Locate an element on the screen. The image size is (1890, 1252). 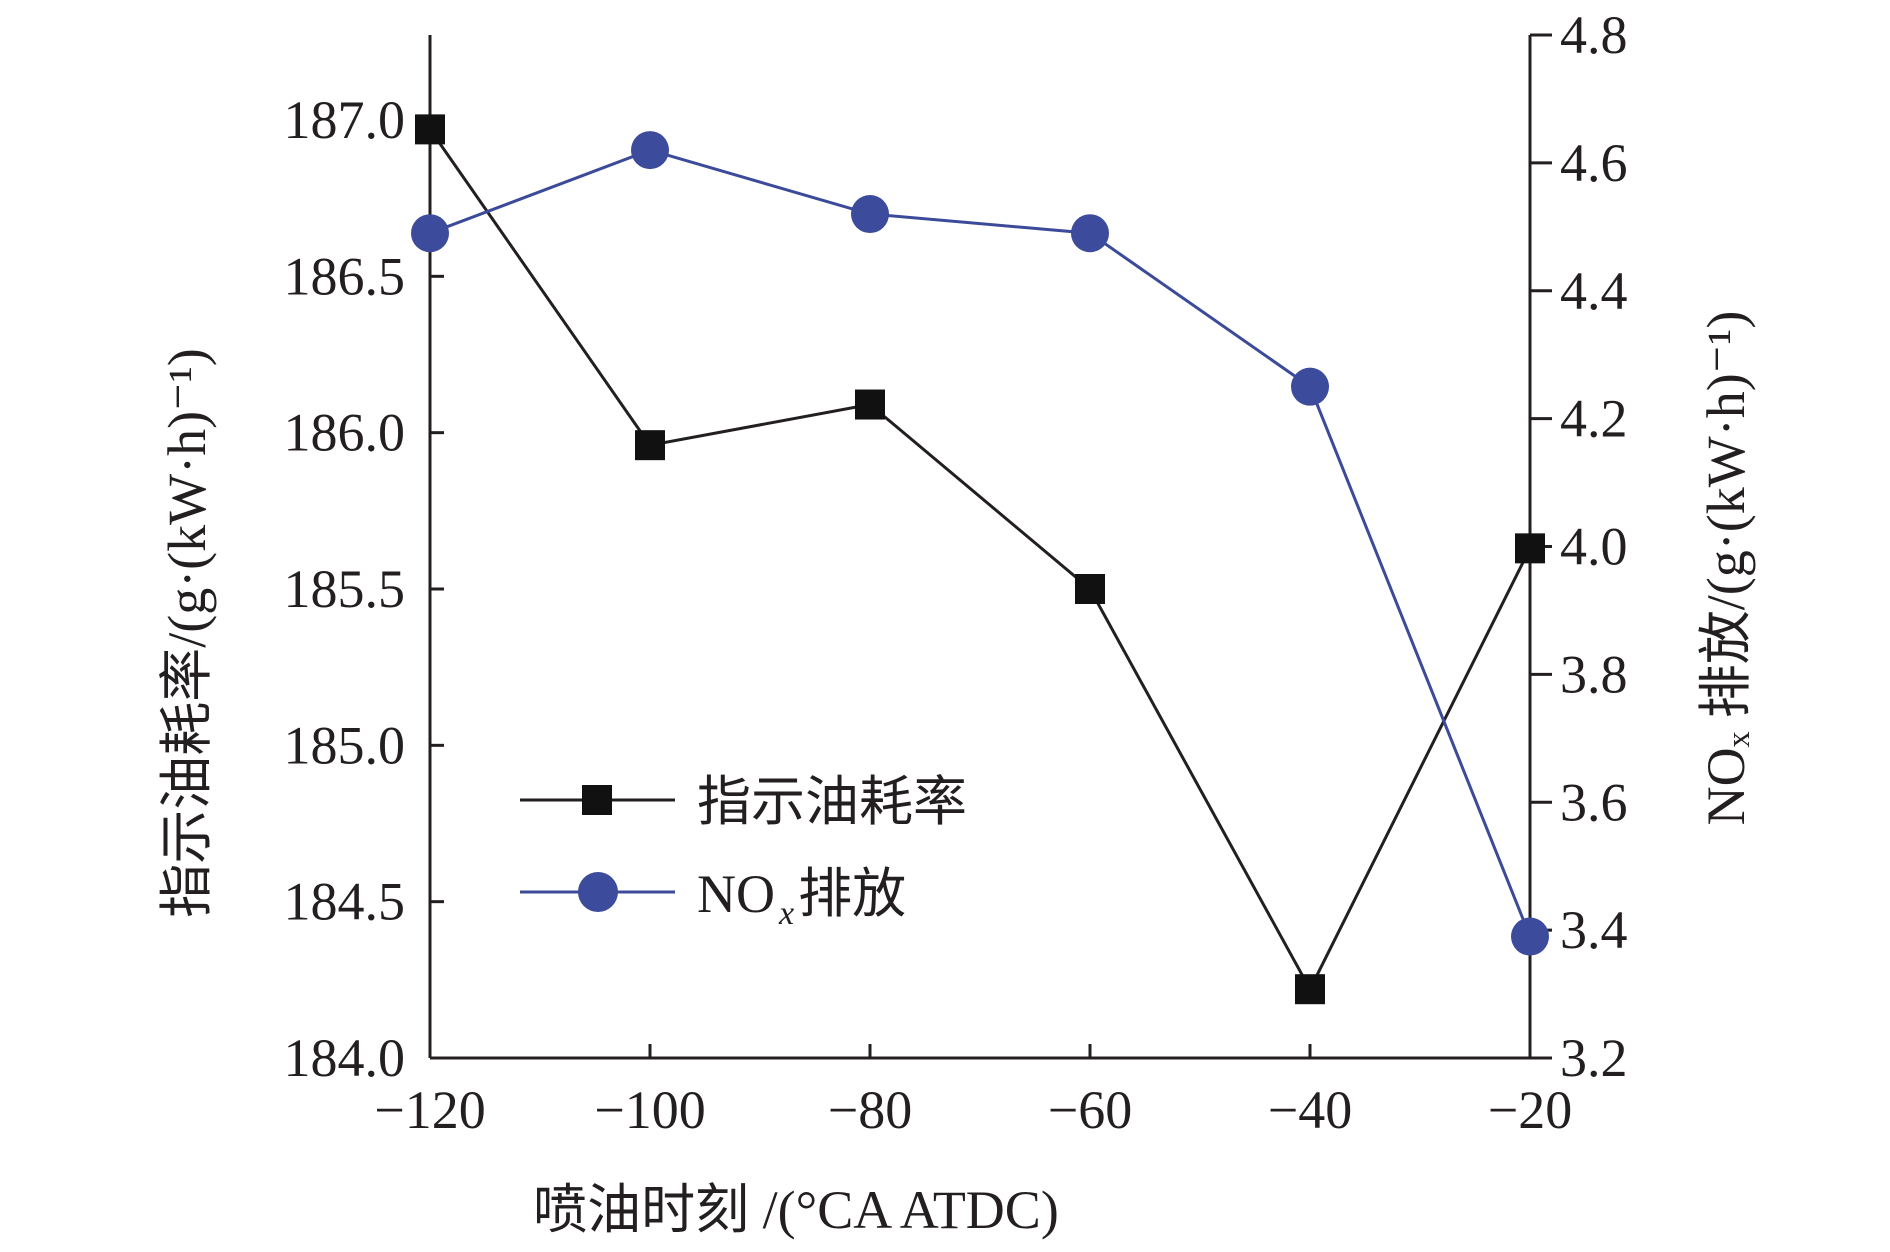
y-right-tick-label: 3.2 is located at coordinates (1594, 1058).